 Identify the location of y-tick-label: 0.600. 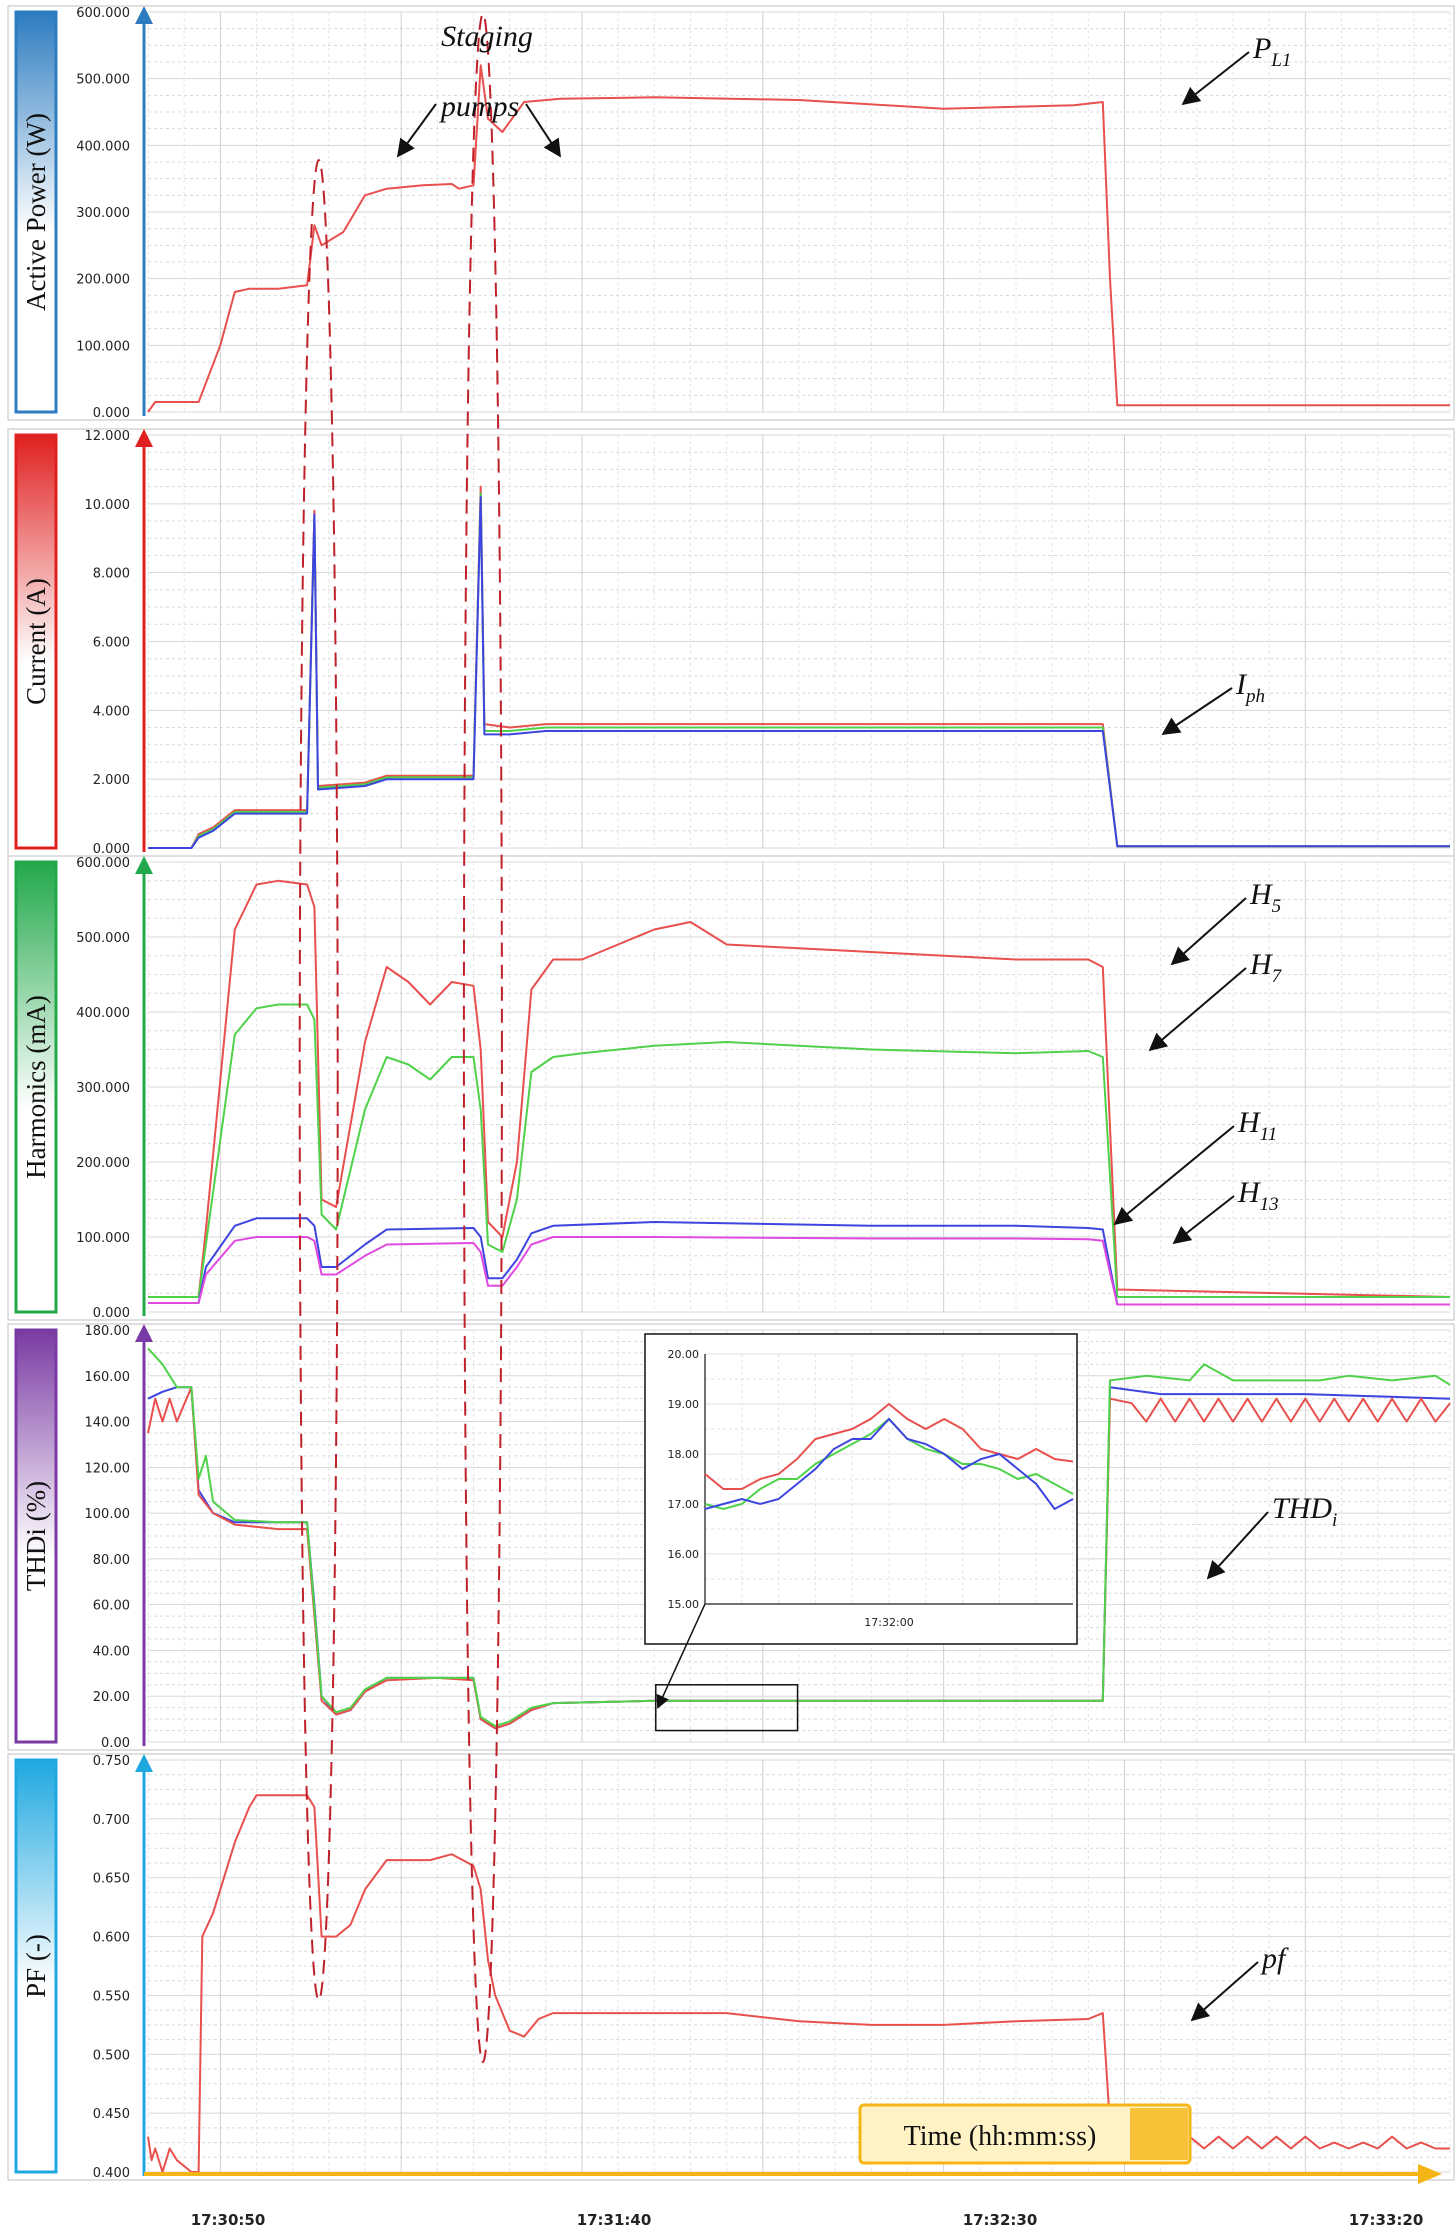
(111, 1938).